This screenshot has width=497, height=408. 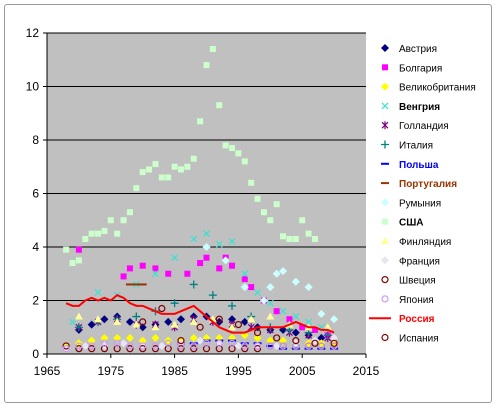 What do you see at coordinates (238, 371) in the screenshot?
I see `x-tick-label: 1995` at bounding box center [238, 371].